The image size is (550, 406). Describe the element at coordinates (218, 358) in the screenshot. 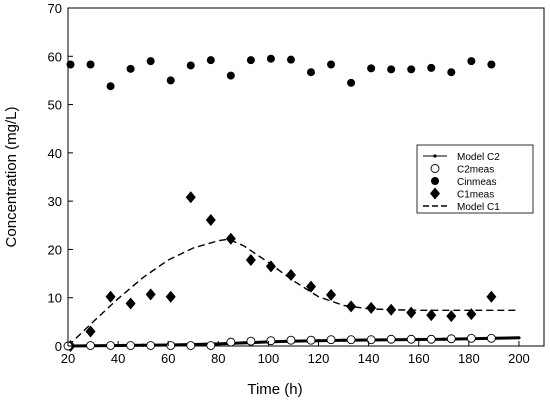

I see `x-tick-label: 80` at that location.